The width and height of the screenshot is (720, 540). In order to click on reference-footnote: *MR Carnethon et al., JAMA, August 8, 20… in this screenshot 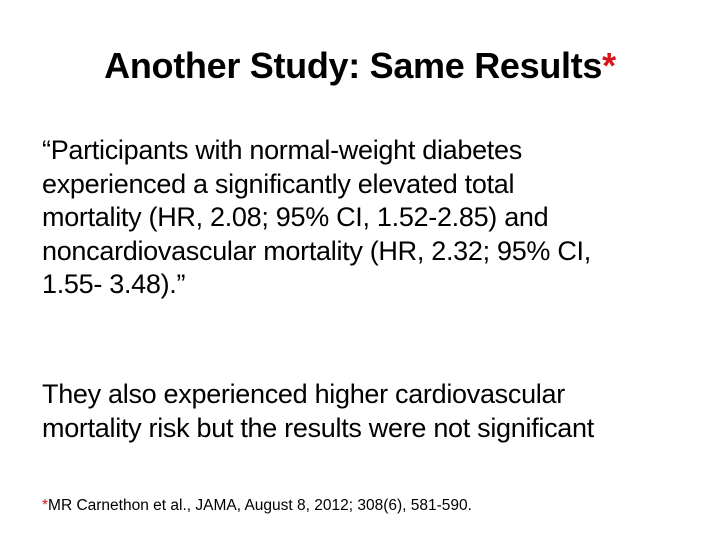, I will do `click(367, 506)`.